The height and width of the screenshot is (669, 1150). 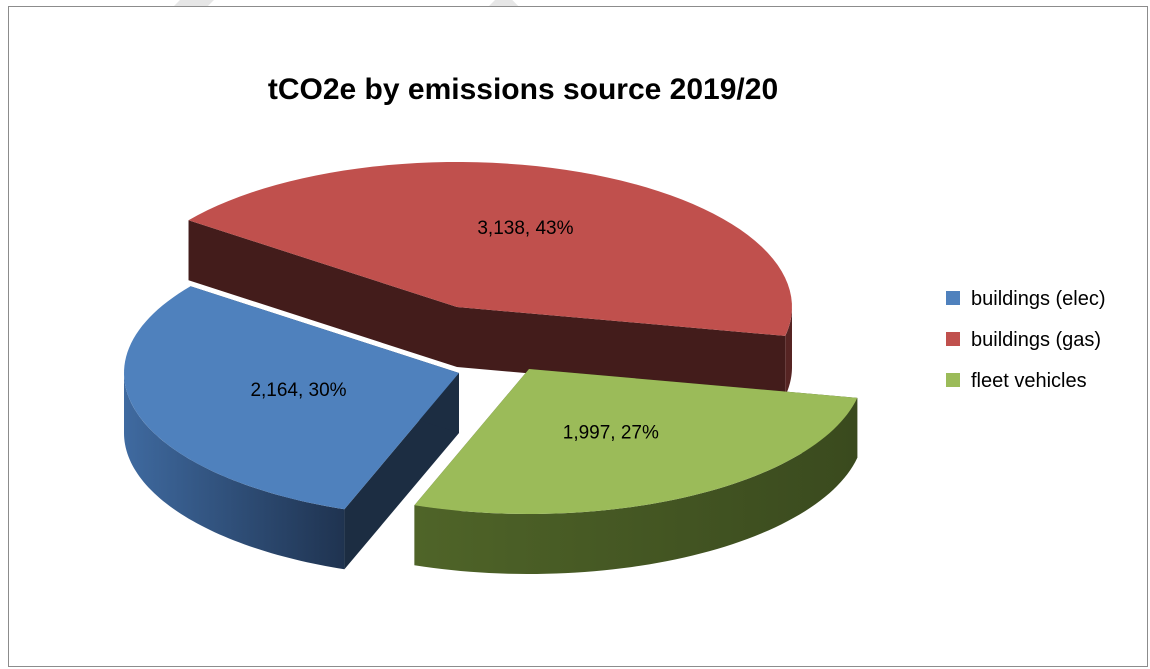 I want to click on data-label: 1,997, 27%, so click(x=611, y=433).